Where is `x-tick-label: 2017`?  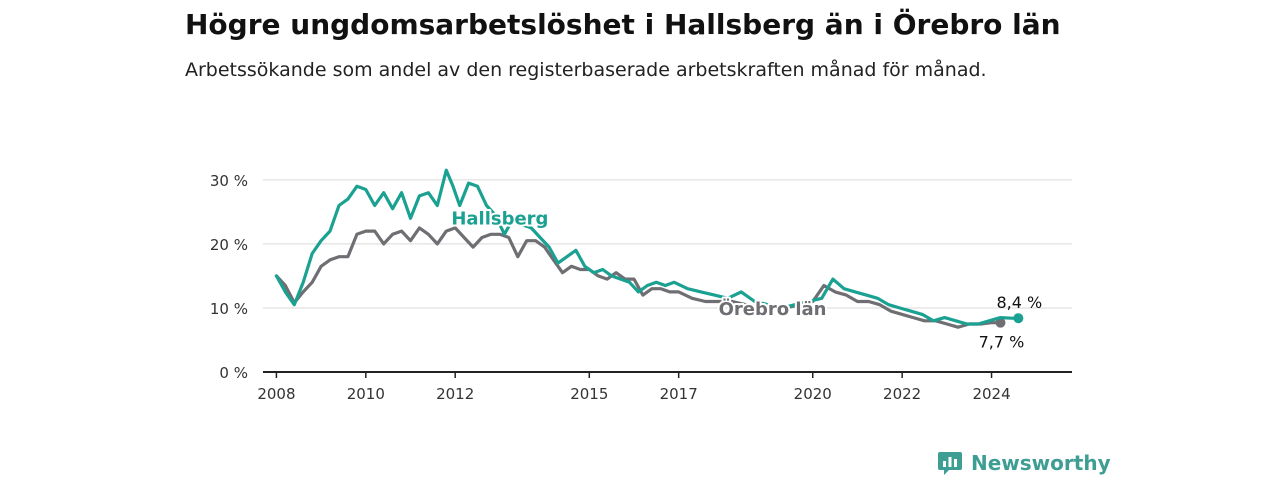
x-tick-label: 2017 is located at coordinates (679, 394).